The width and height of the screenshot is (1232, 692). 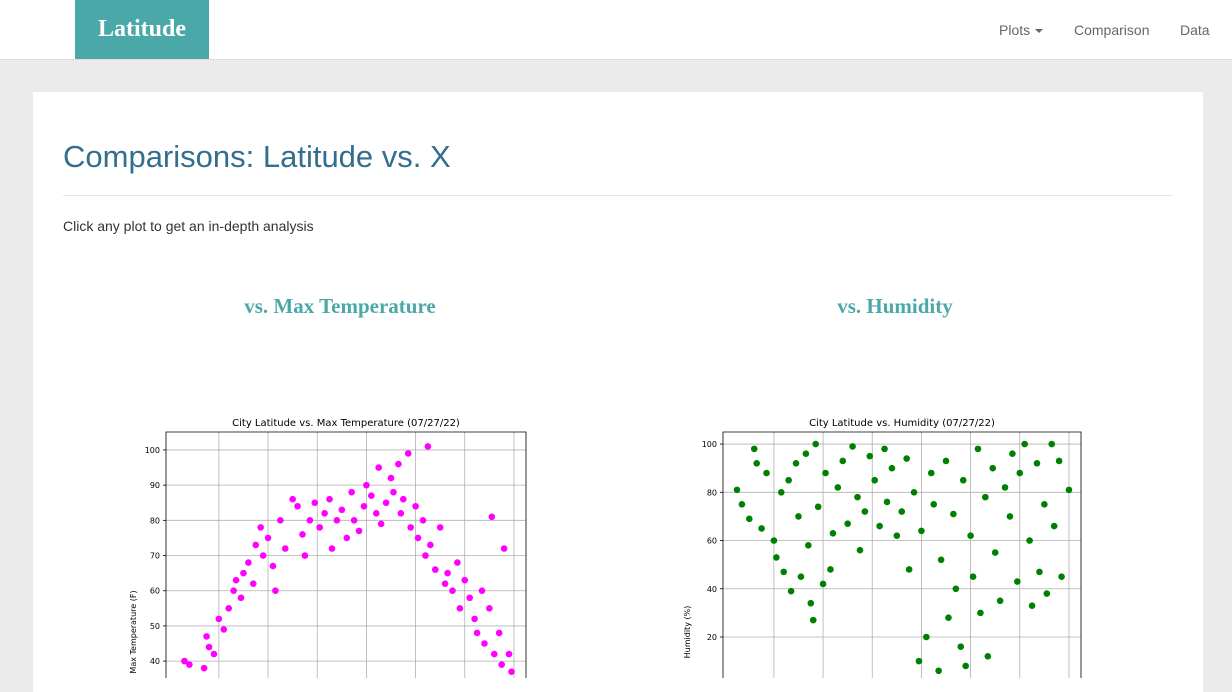 I want to click on navbar: Latitude Plots Comparison Data, so click(x=616, y=30).